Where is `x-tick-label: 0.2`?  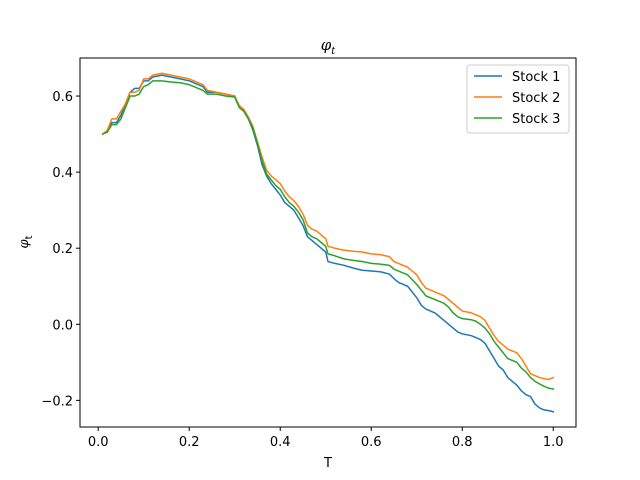 x-tick-label: 0.2 is located at coordinates (189, 442).